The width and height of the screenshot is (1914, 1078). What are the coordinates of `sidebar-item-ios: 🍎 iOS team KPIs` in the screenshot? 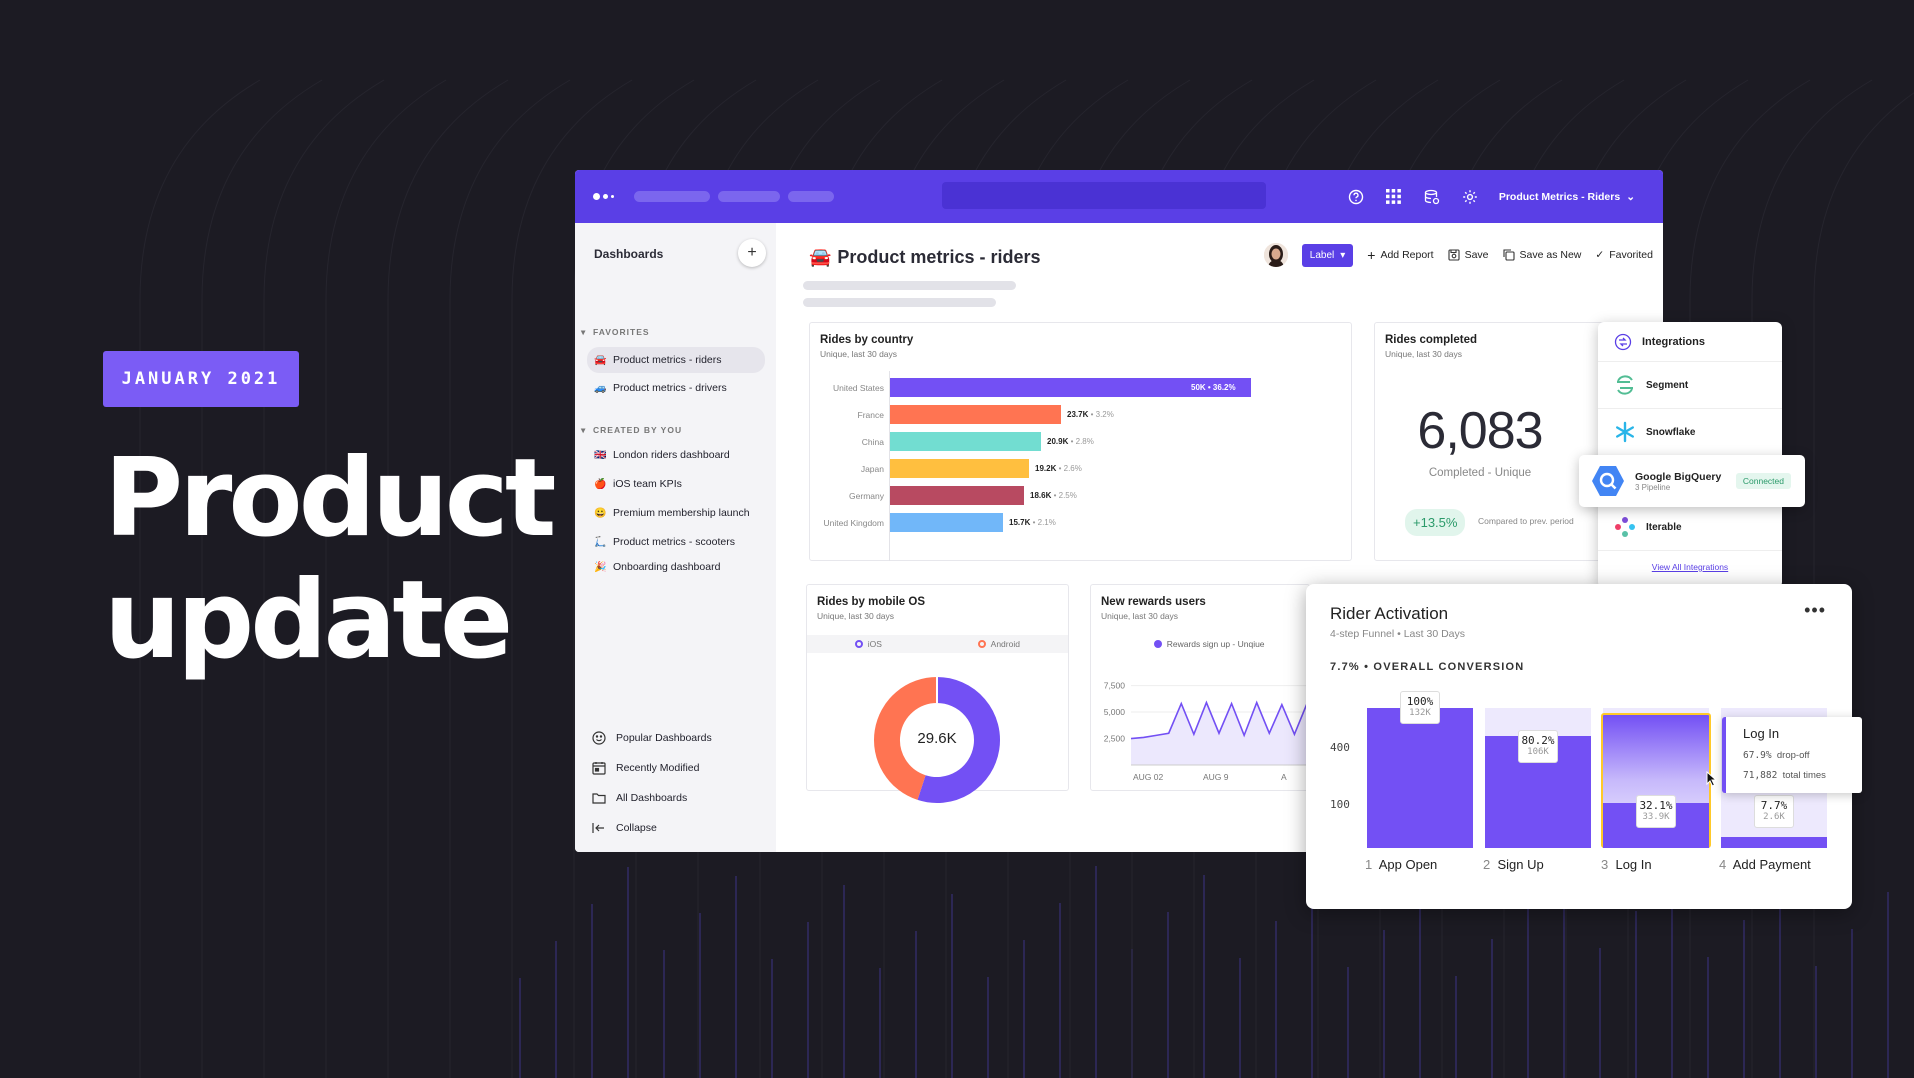 It's located at (676, 484).